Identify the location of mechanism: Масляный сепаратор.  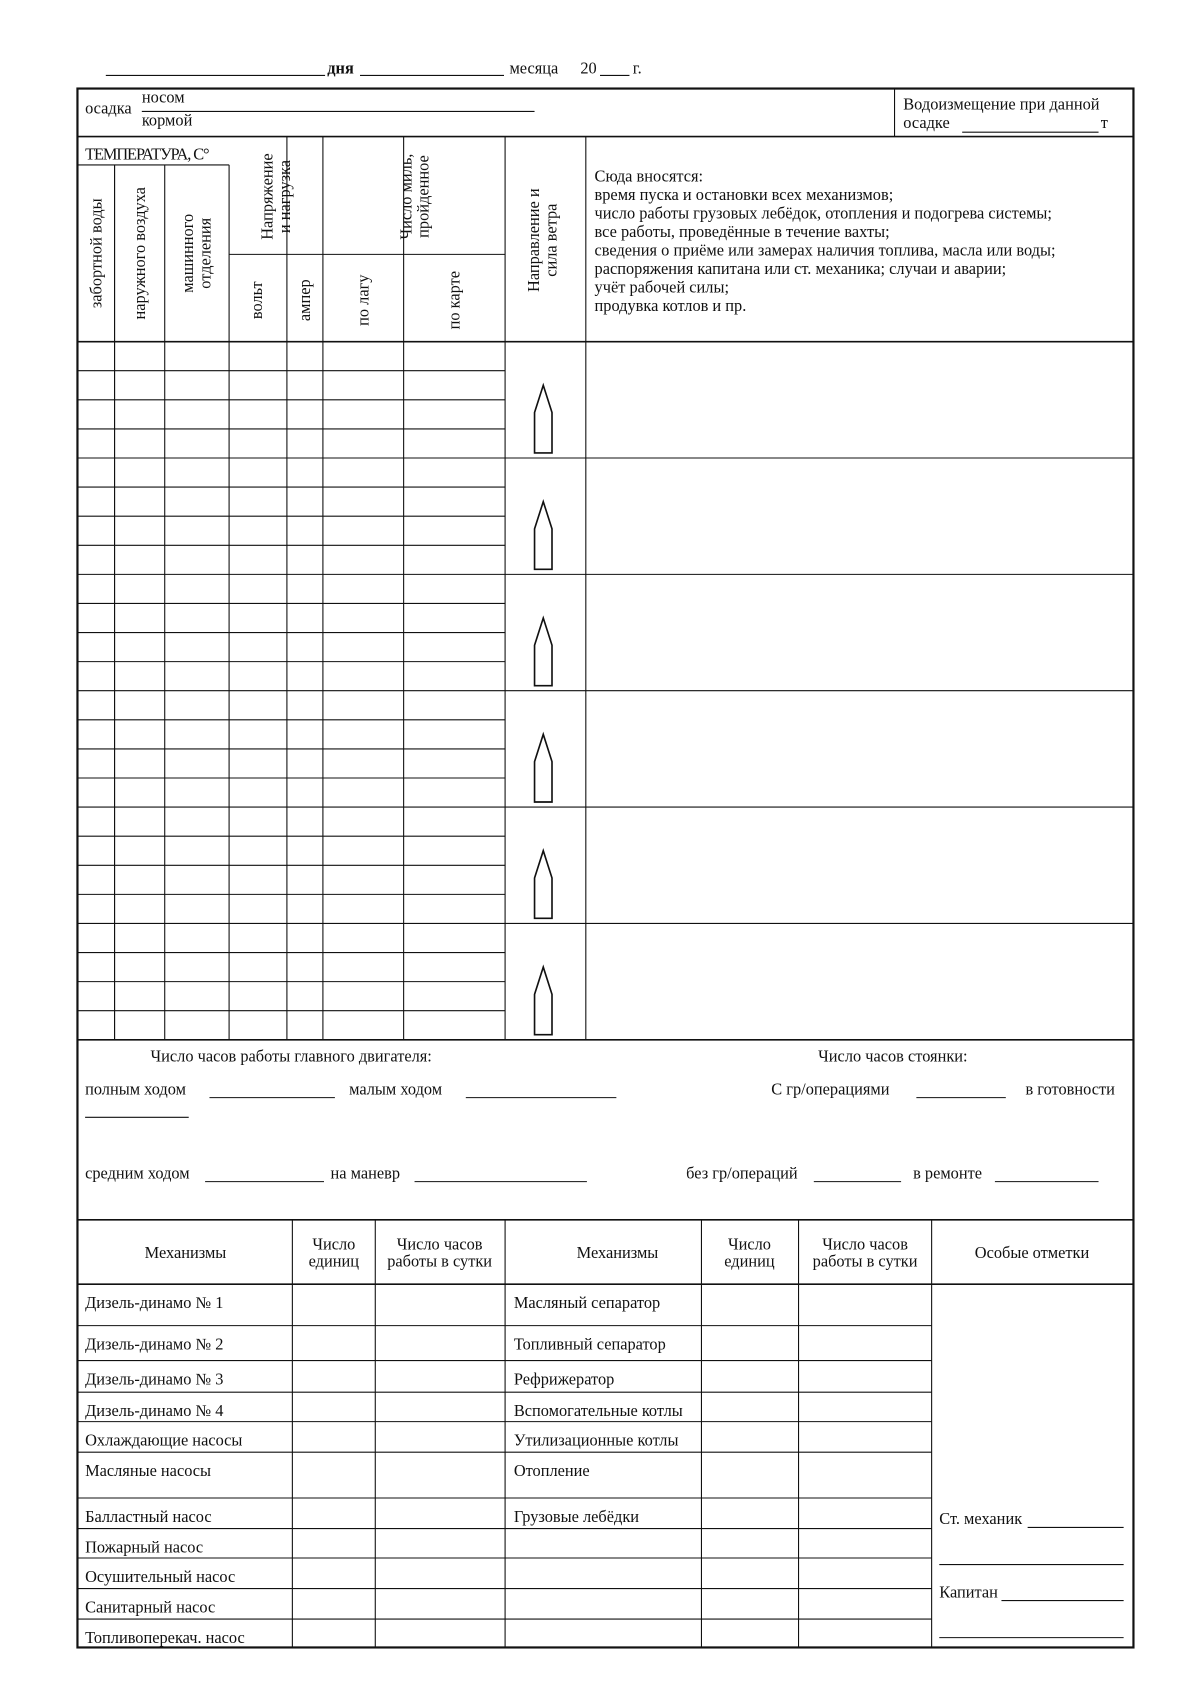
(587, 1302).